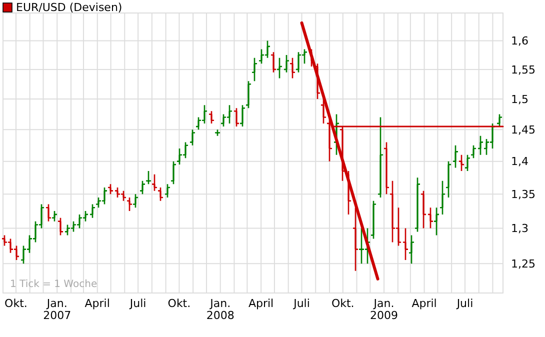 The image size is (545, 337). What do you see at coordinates (69, 7) in the screenshot?
I see `chart-title: EUR/USD (Devisen)` at bounding box center [69, 7].